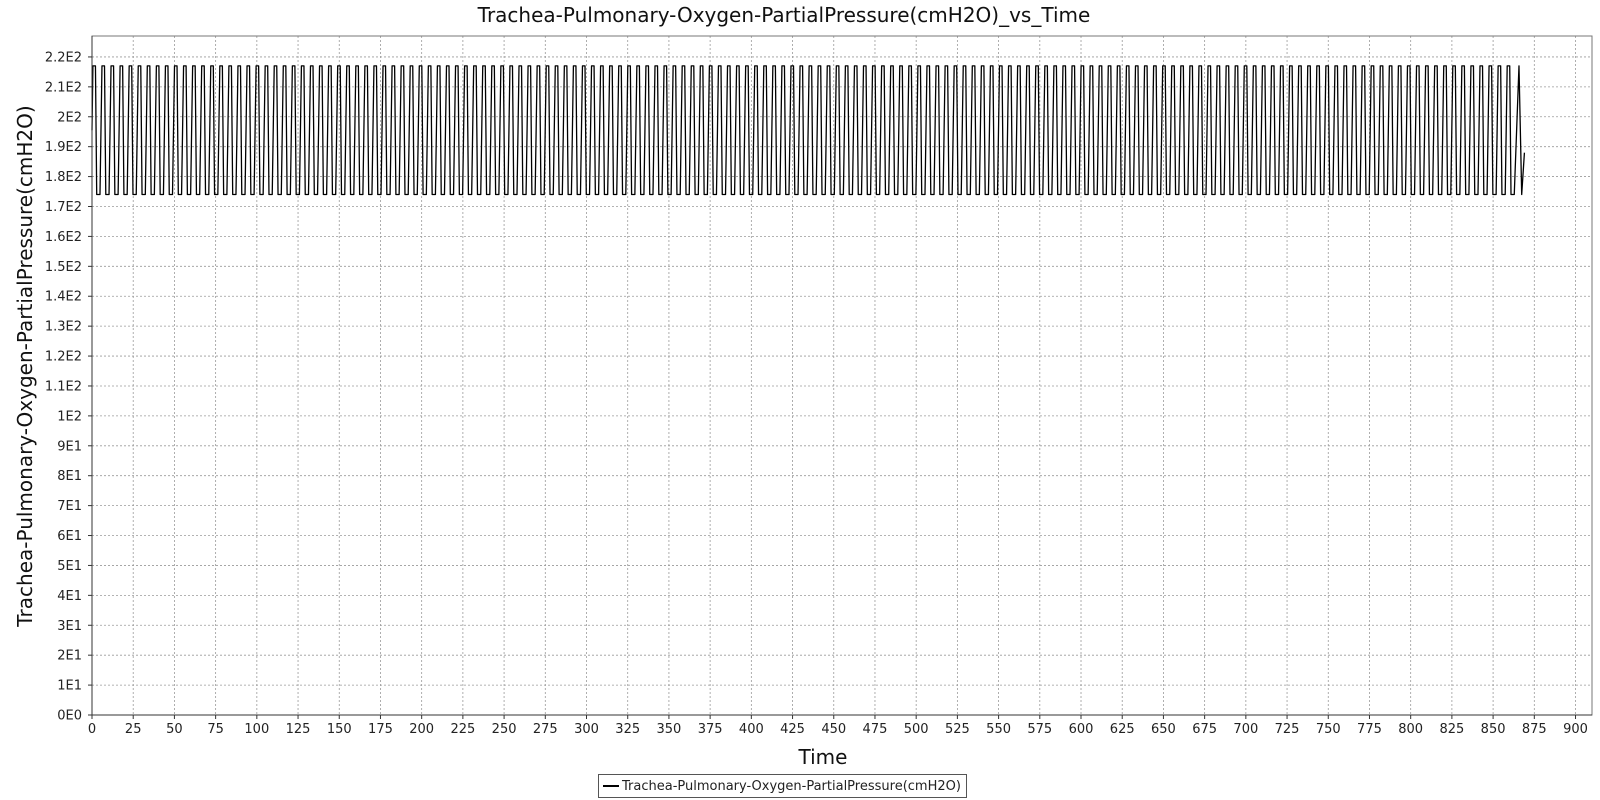 This screenshot has width=1600, height=800. I want to click on y-tick-label: 8E1, so click(69, 476).